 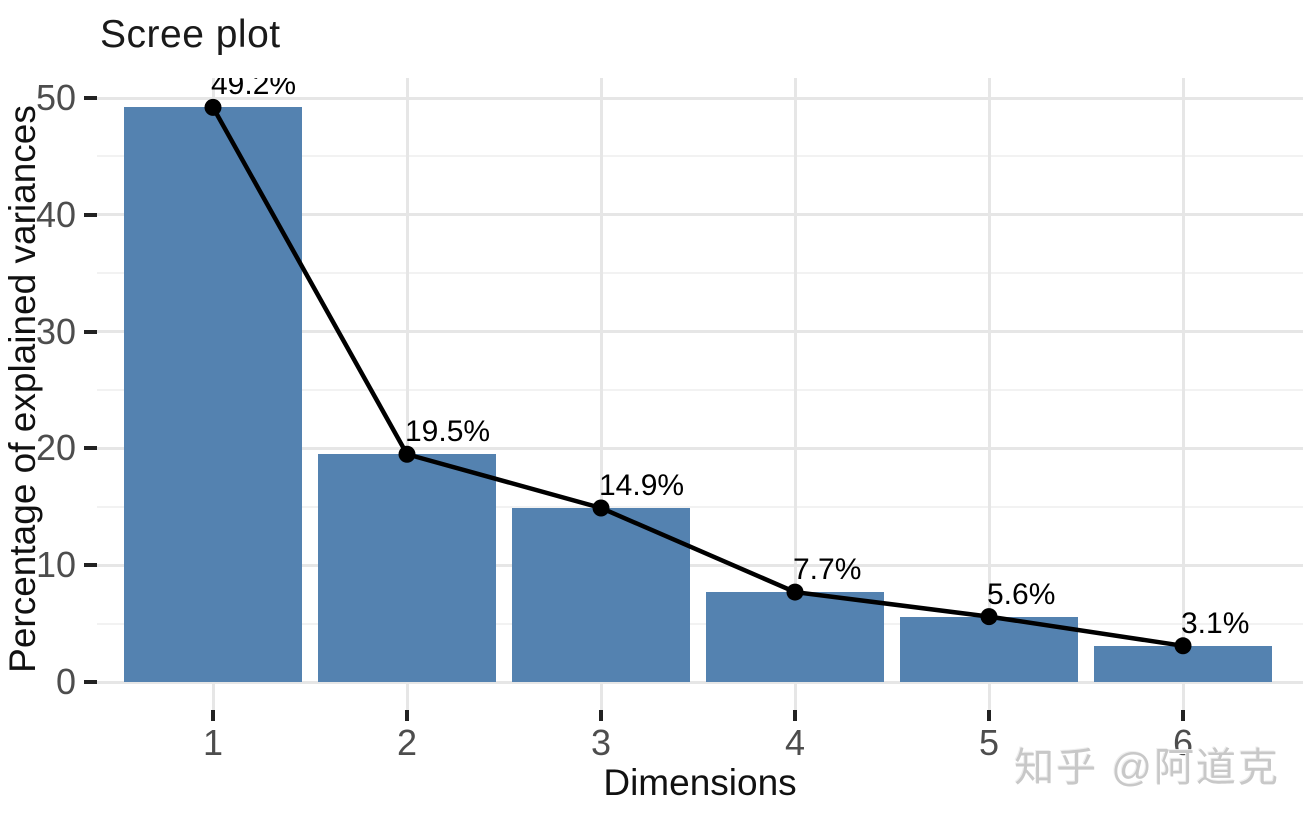 I want to click on plot-title: Scree plot, so click(x=190, y=34).